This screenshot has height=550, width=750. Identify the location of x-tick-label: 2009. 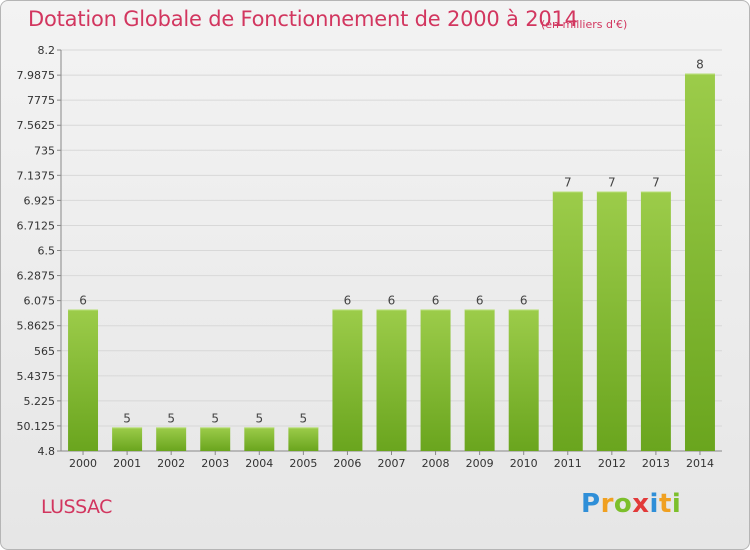
(480, 463).